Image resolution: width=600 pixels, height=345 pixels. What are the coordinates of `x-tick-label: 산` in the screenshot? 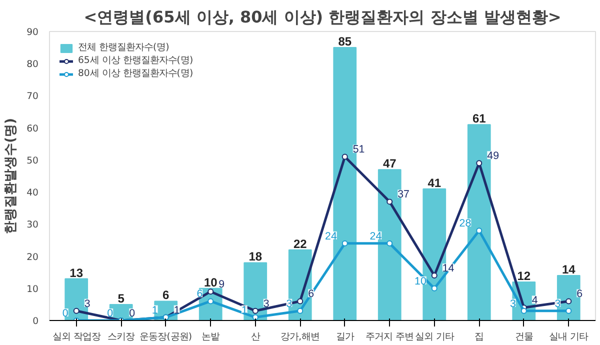 It's located at (255, 337).